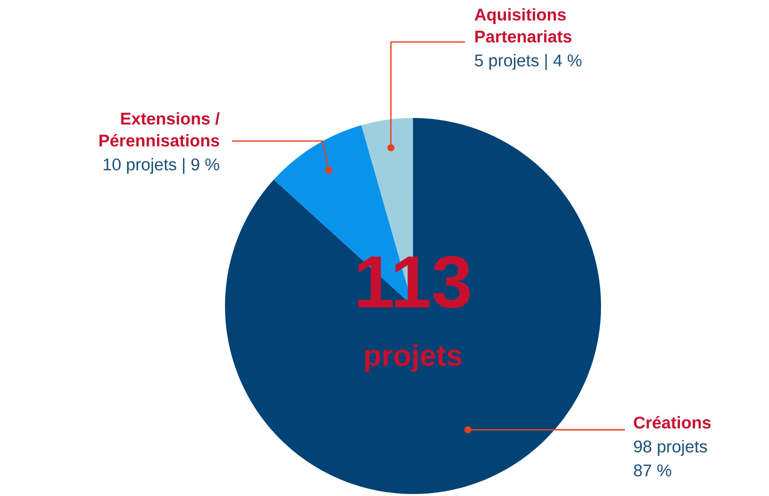 The height and width of the screenshot is (496, 769). What do you see at coordinates (413, 358) in the screenshot?
I see `text: projets` at bounding box center [413, 358].